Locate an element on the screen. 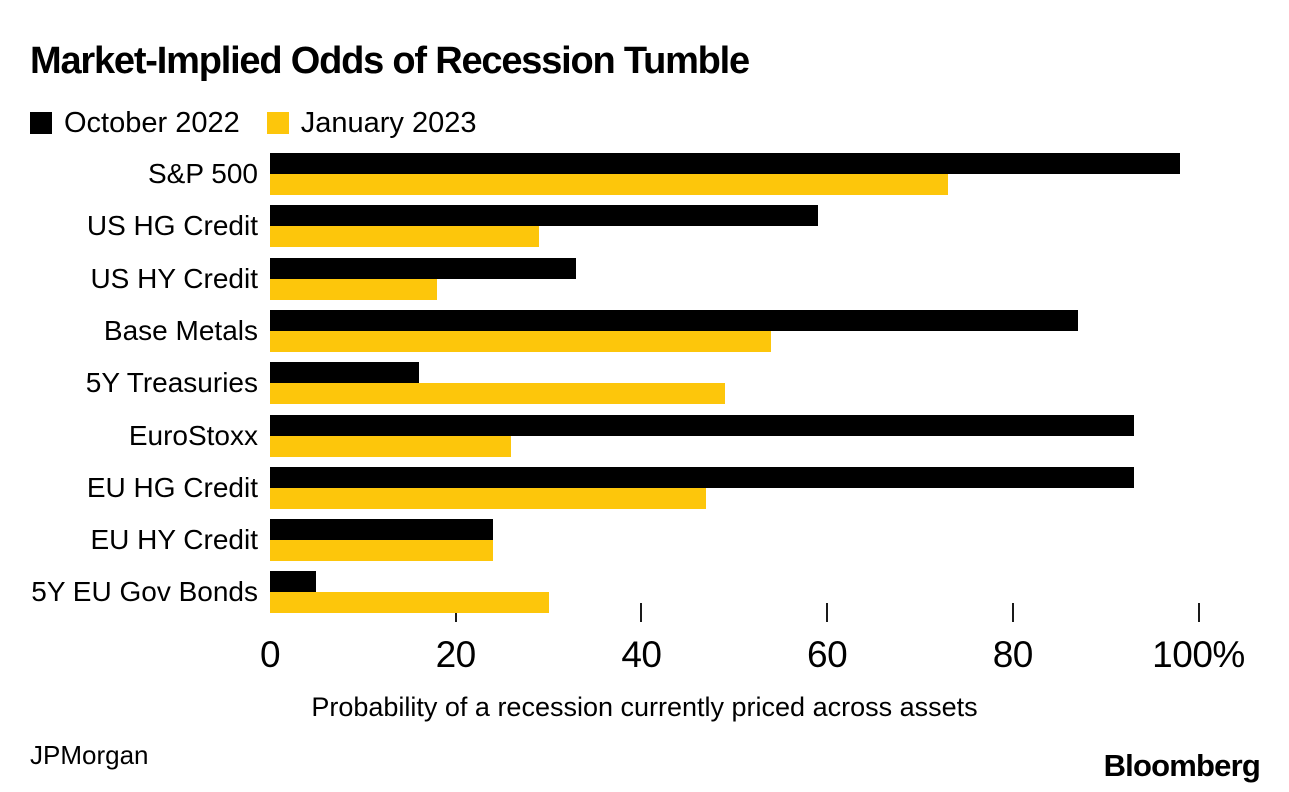 The height and width of the screenshot is (792, 1289). legend-label-january-2023: January 2023 is located at coordinates (388, 122).